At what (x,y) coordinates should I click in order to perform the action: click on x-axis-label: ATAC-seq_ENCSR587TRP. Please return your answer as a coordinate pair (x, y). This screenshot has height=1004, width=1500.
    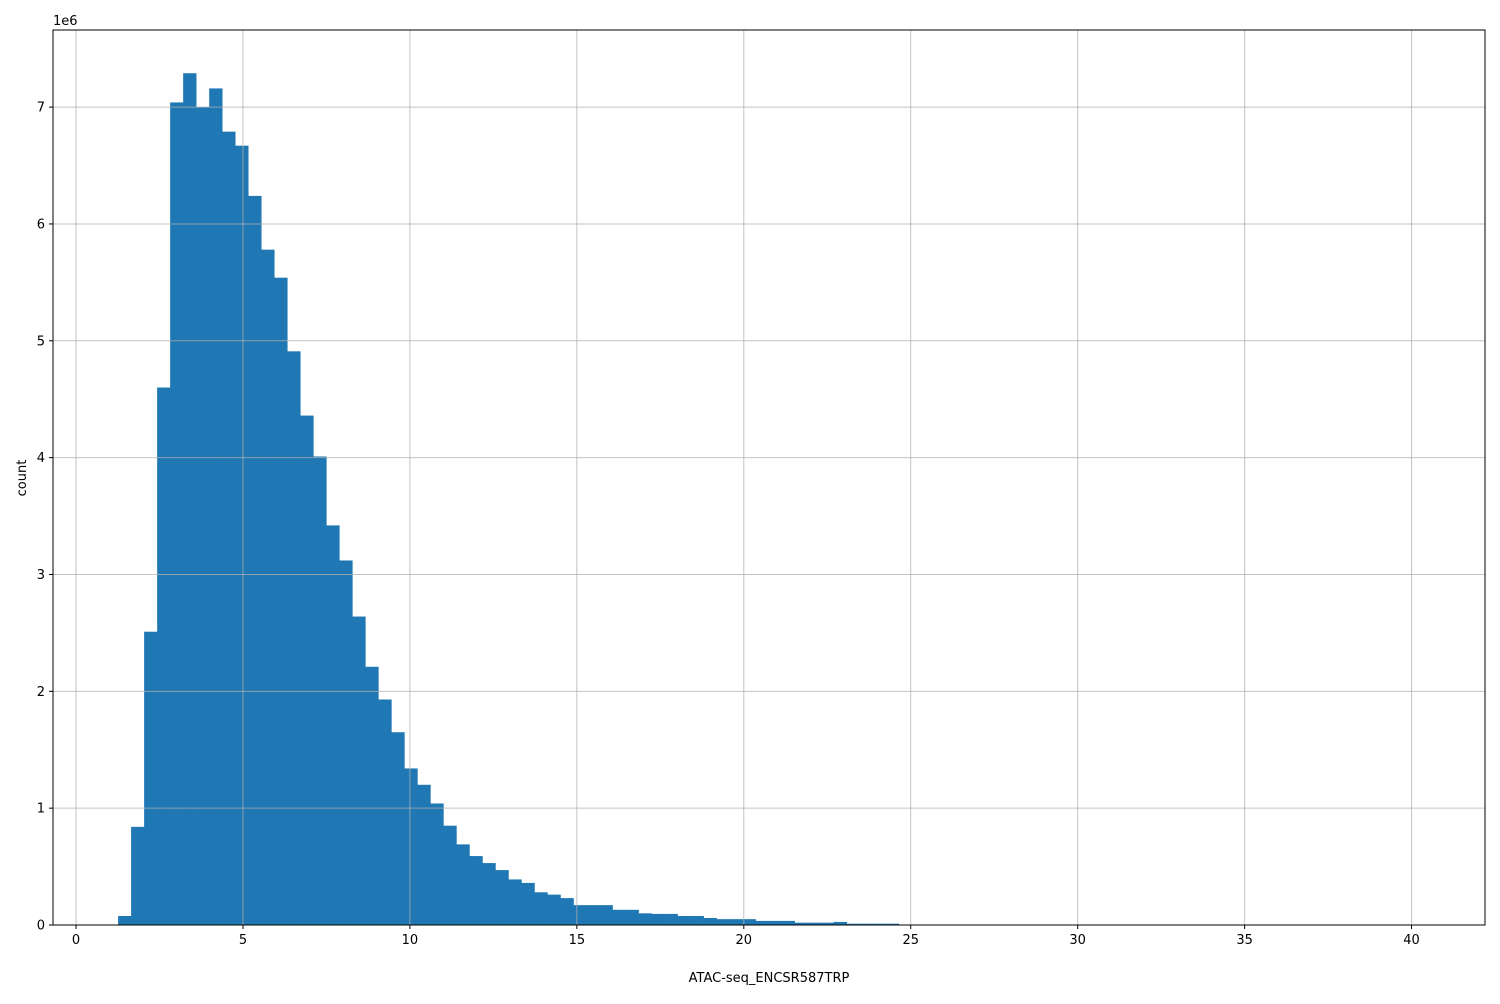
    Looking at the image, I should click on (769, 978).